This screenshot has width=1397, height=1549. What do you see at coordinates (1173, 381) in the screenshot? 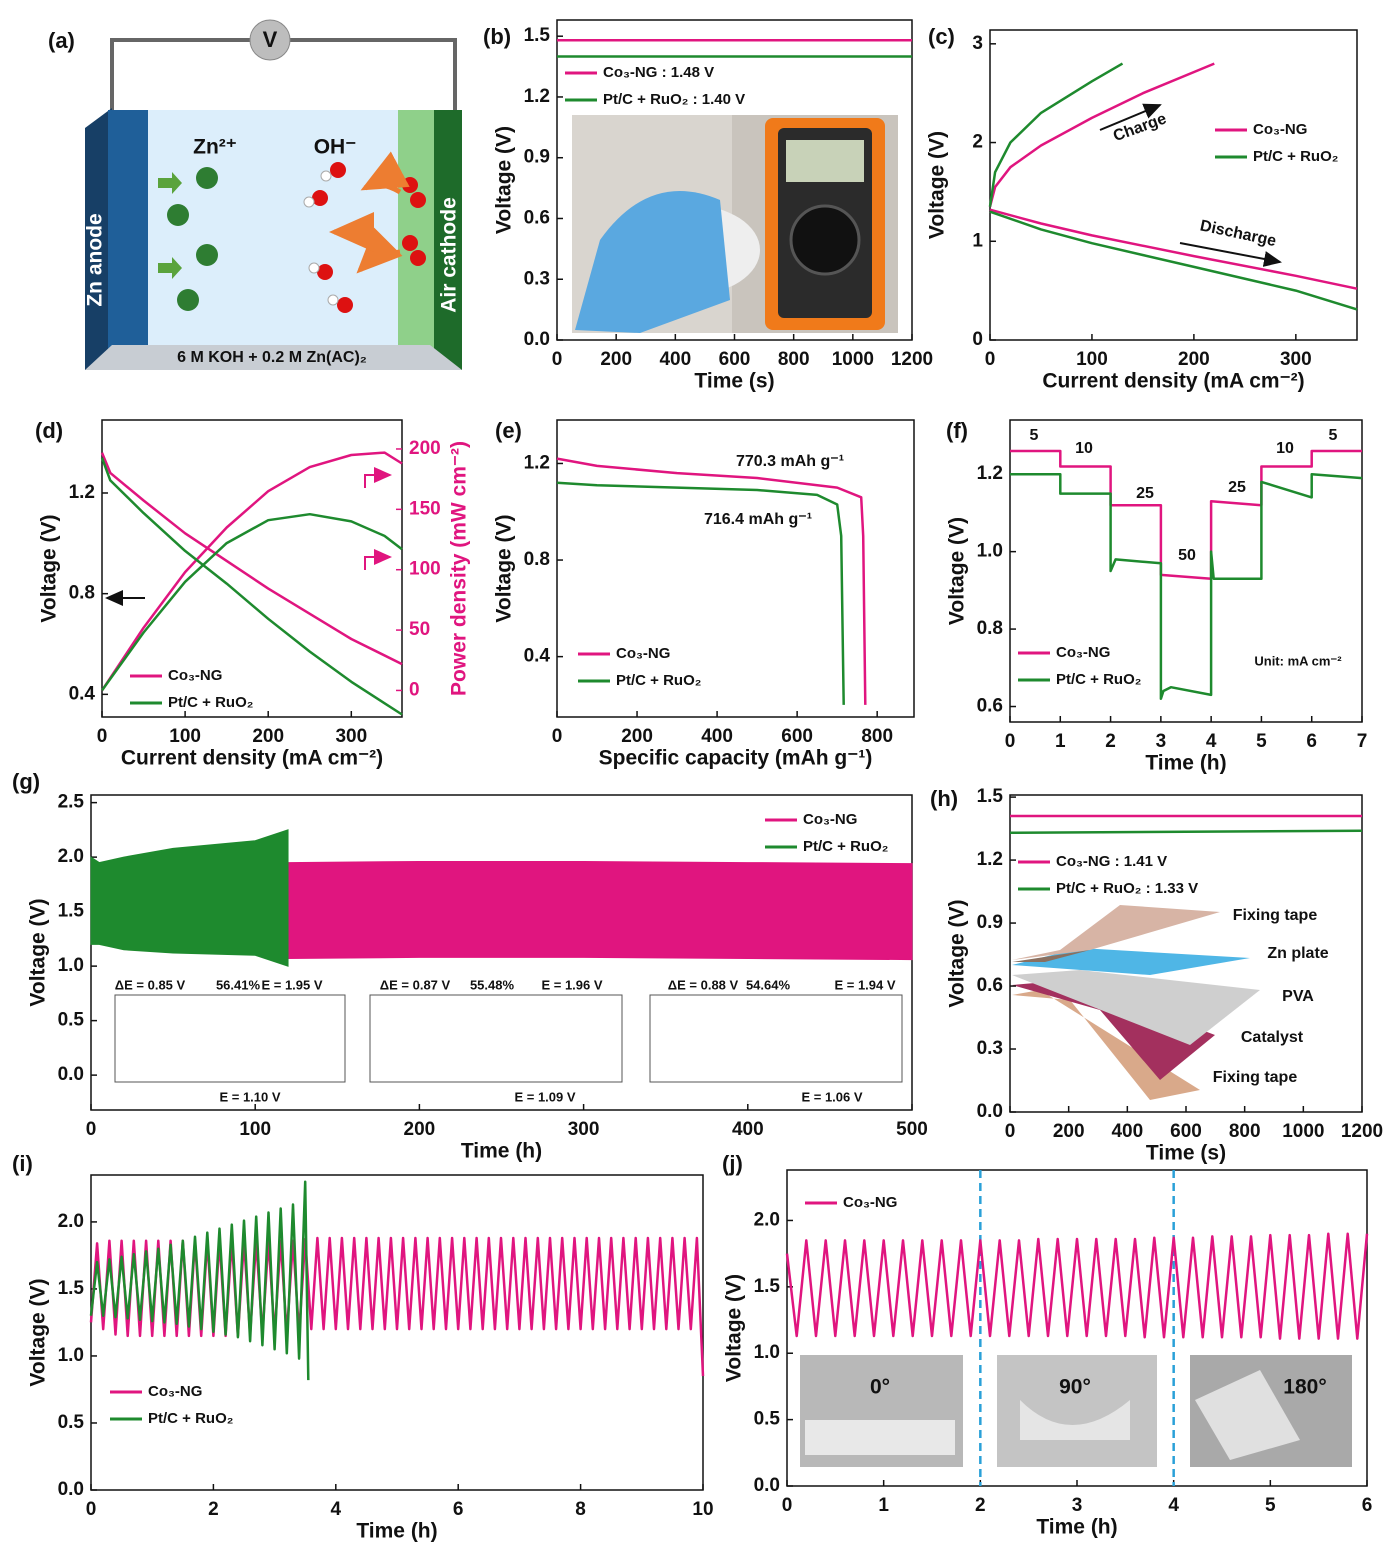
I see `x-axis-label: Current density (mA cm⁻²)` at bounding box center [1173, 381].